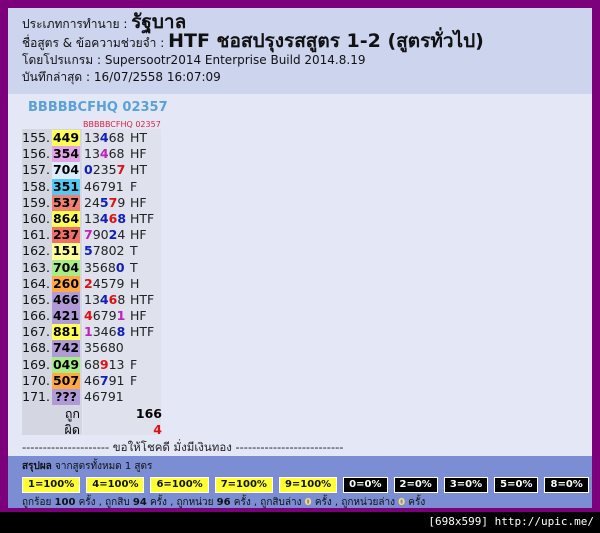 This screenshot has height=533, width=600. I want to click on count-label: ถูกสิบ, so click(117, 502).